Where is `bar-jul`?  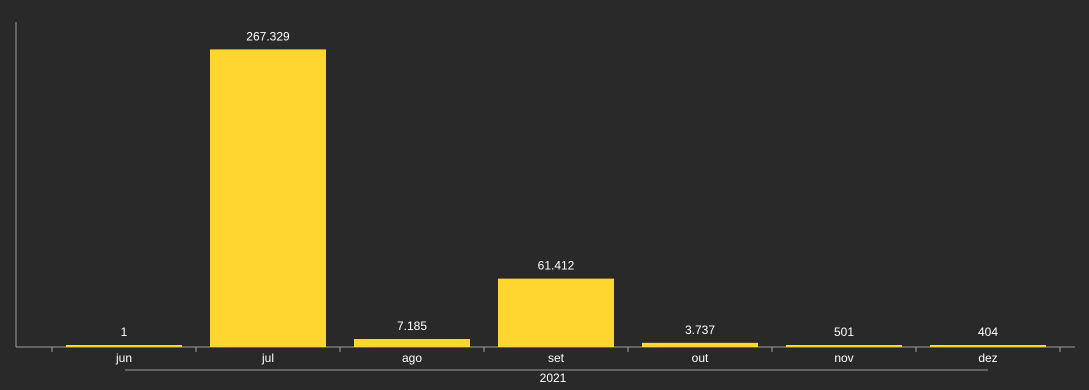 bar-jul is located at coordinates (268, 198).